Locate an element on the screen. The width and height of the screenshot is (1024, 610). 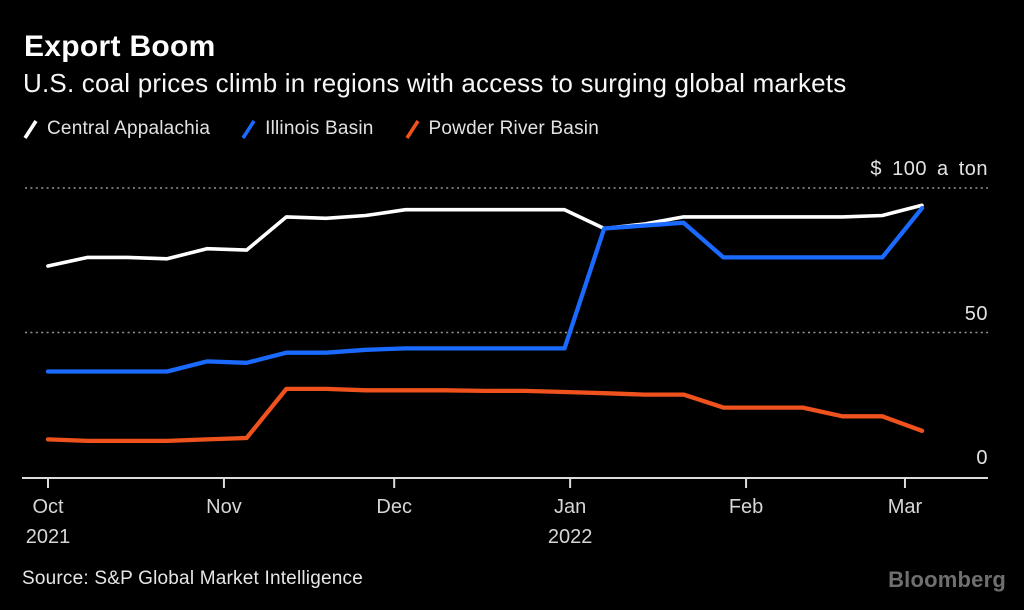
x-tick-year-2021: 2021 is located at coordinates (48, 537).